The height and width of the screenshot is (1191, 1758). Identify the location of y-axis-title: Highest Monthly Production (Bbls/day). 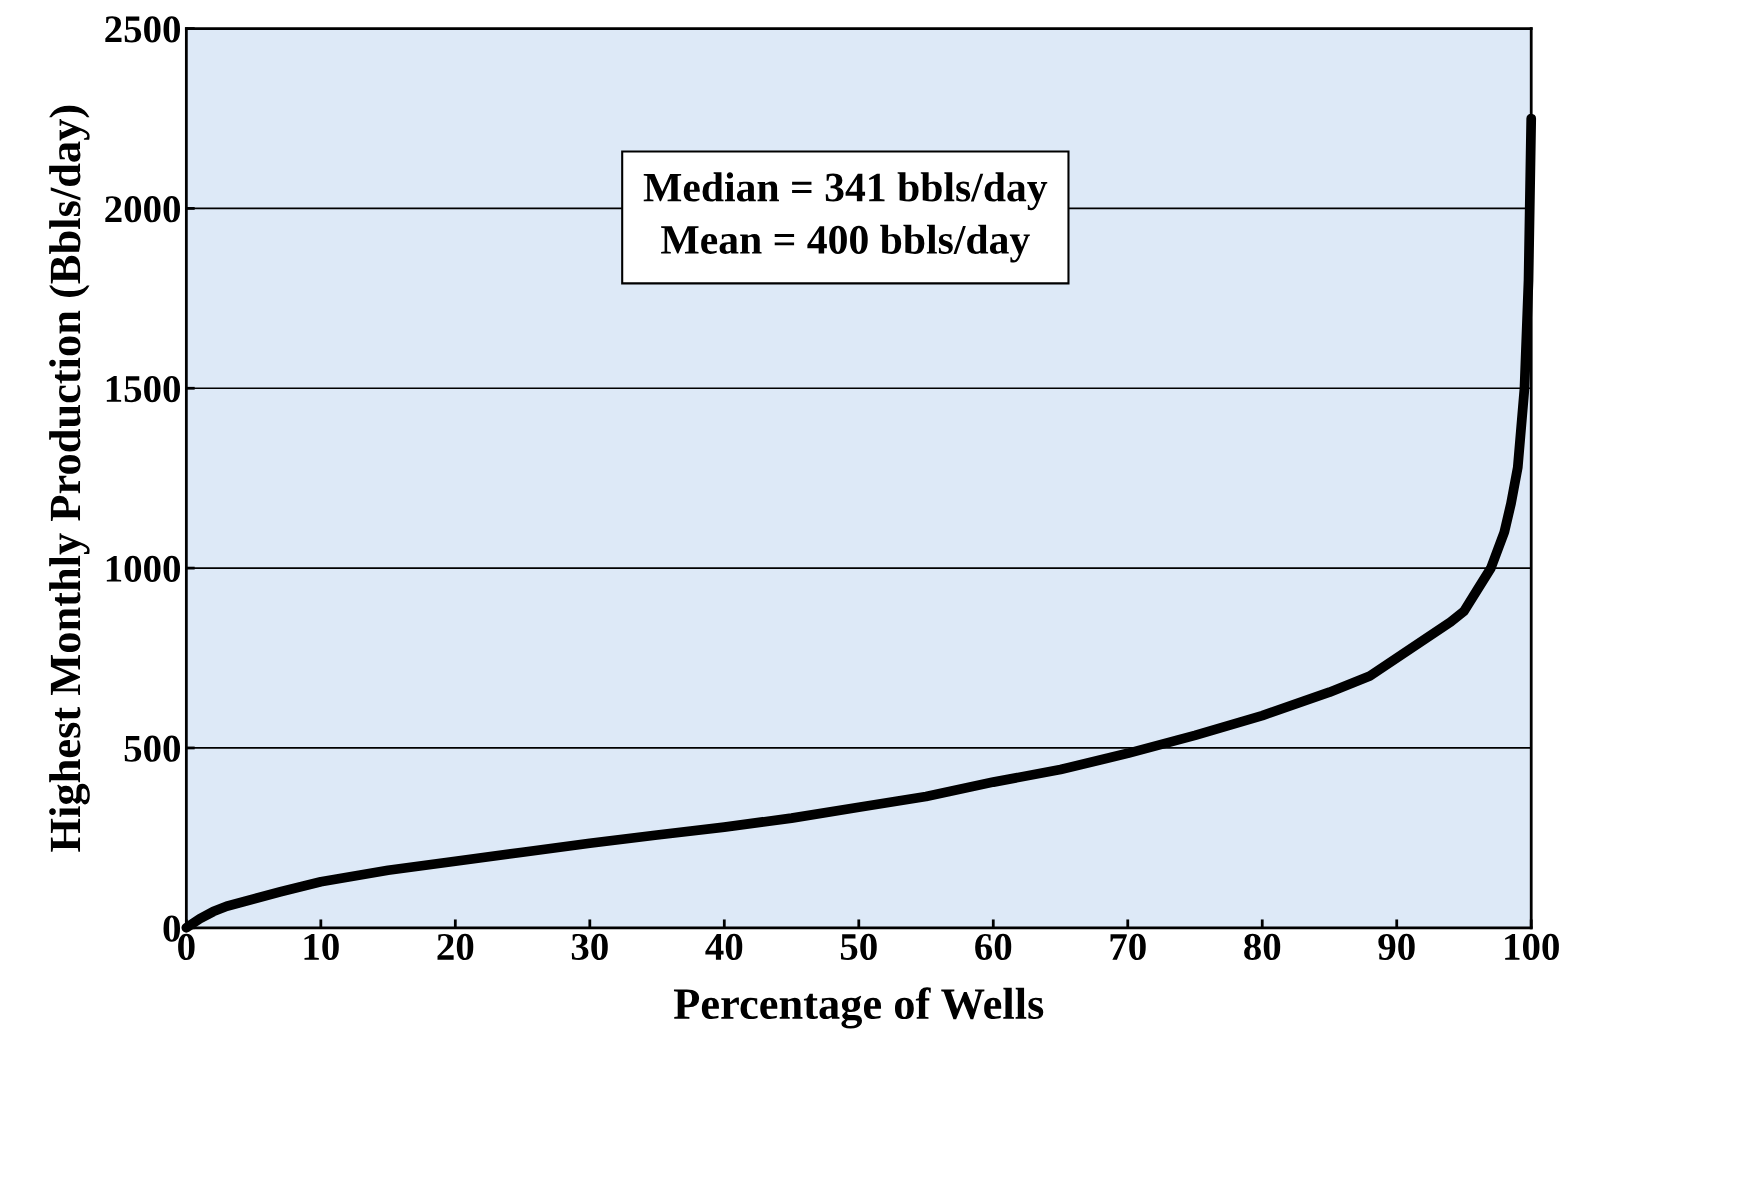
(69, 478).